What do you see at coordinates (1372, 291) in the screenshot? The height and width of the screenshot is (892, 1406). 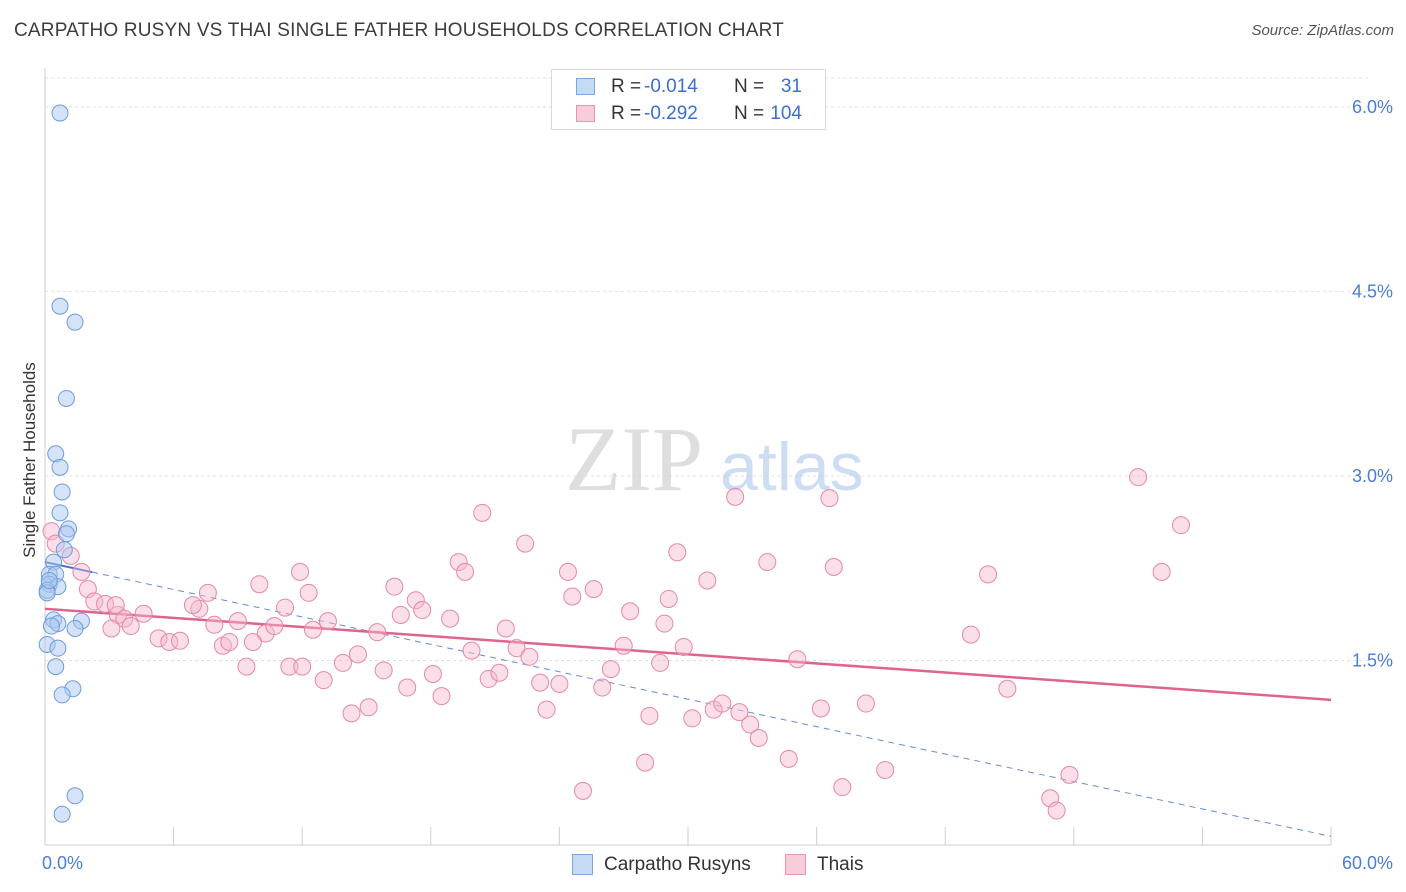 I see `y-tick-label: 4.5%` at bounding box center [1372, 291].